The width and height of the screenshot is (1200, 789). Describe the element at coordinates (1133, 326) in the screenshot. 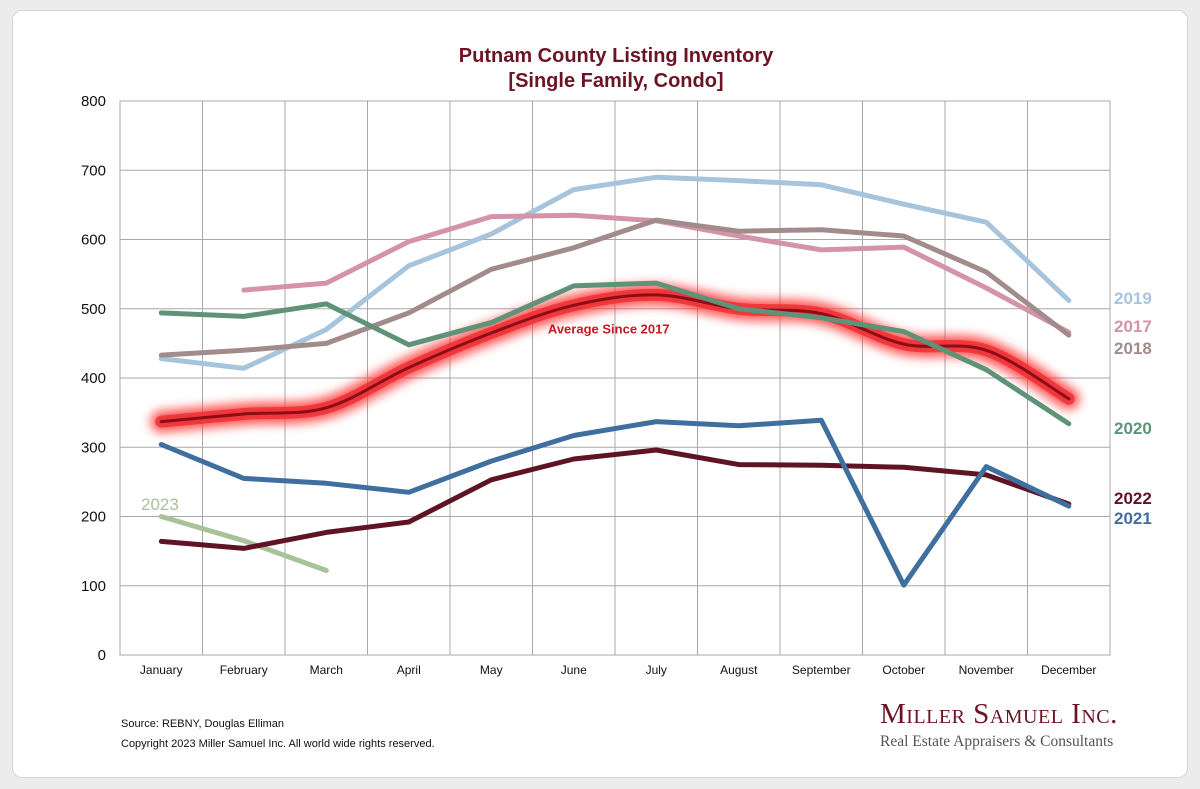

I see `series-label-2017: 2017` at that location.